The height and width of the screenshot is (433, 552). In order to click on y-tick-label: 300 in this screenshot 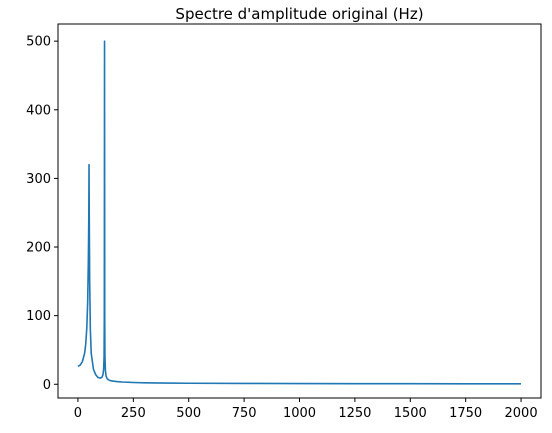, I will do `click(38, 179)`.